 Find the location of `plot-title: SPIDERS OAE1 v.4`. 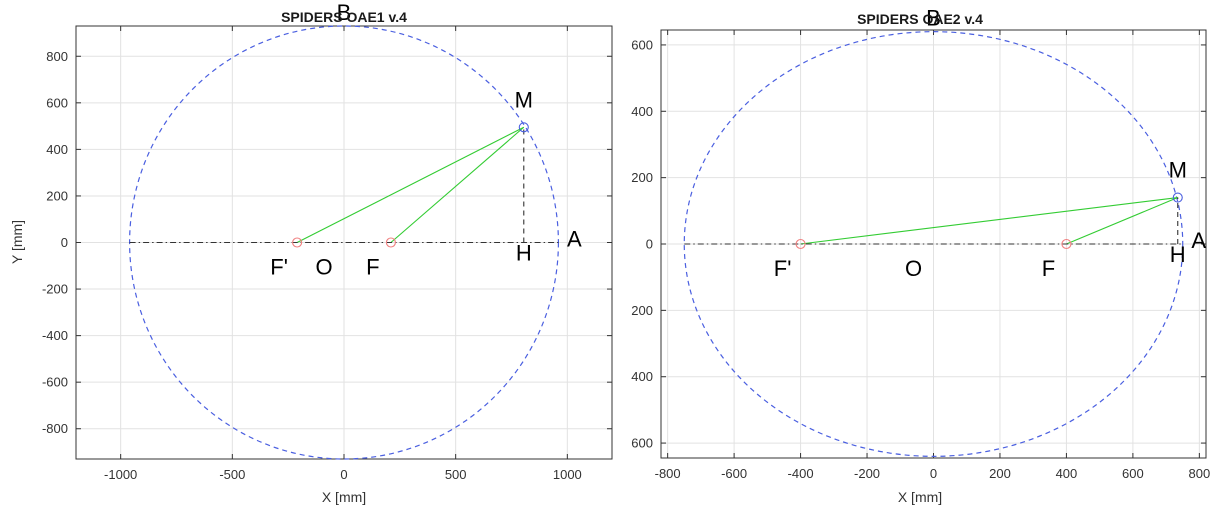

plot-title: SPIDERS OAE1 v.4 is located at coordinates (344, 17).